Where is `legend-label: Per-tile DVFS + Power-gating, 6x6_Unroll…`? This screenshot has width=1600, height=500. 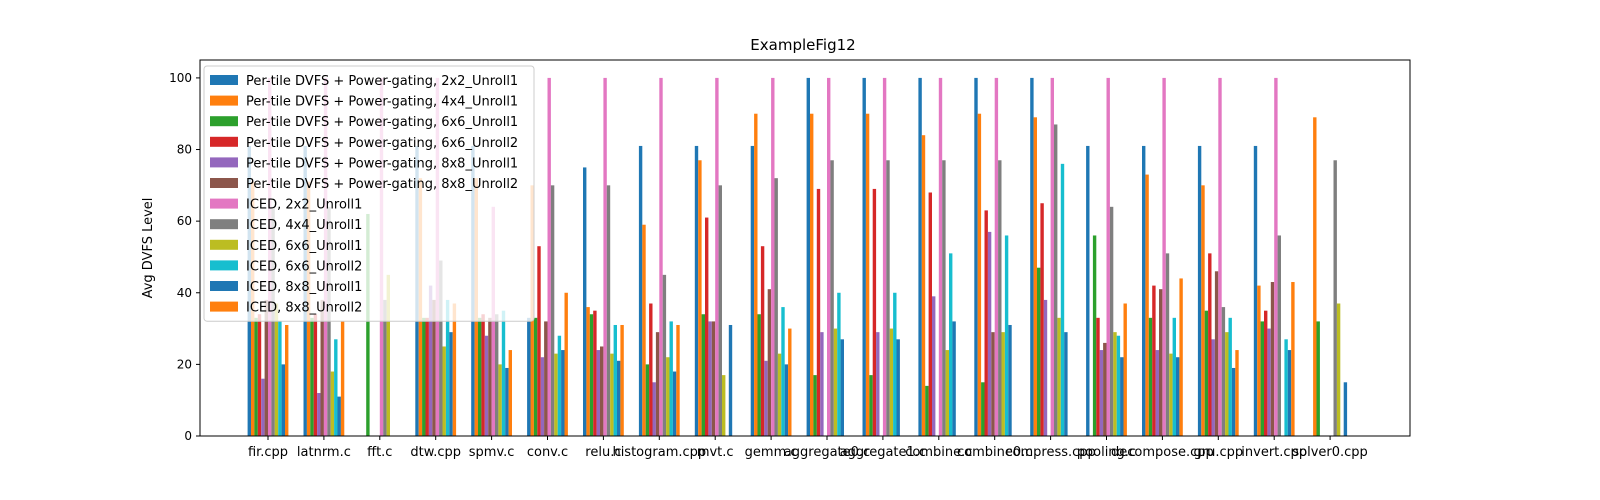 legend-label: Per-tile DVFS + Power-gating, 6x6_Unroll… is located at coordinates (382, 143).